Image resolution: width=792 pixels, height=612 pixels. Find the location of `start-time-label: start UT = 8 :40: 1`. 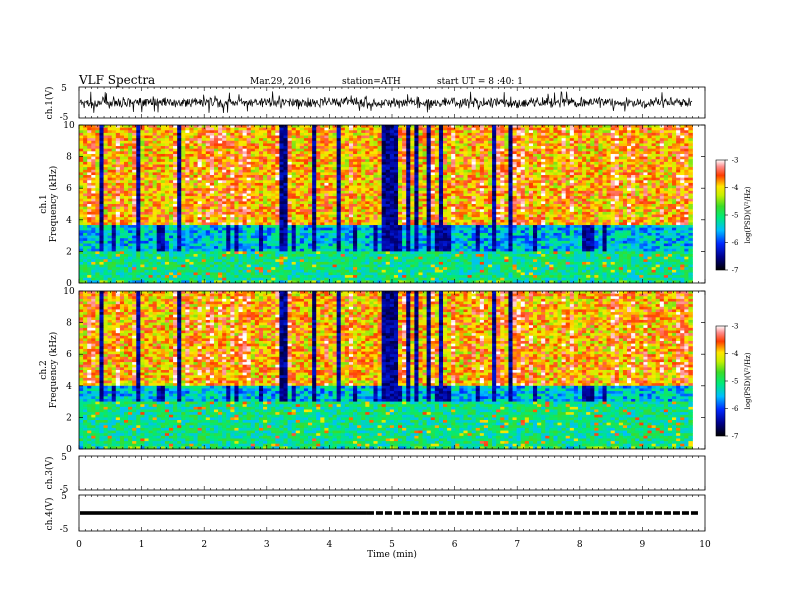

start-time-label: start UT = 8 :40: 1 is located at coordinates (480, 82).